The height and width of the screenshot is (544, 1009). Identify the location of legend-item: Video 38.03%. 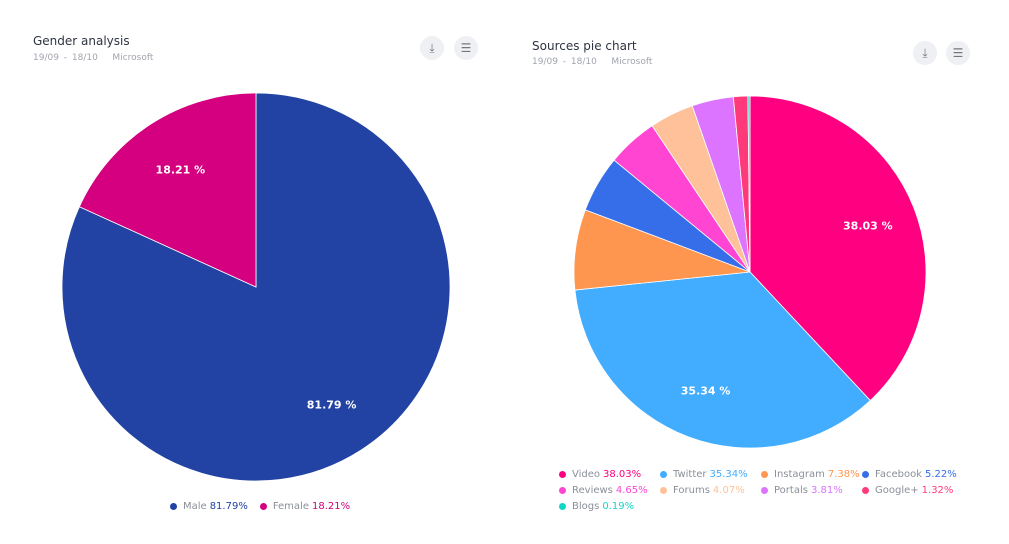
(609, 474).